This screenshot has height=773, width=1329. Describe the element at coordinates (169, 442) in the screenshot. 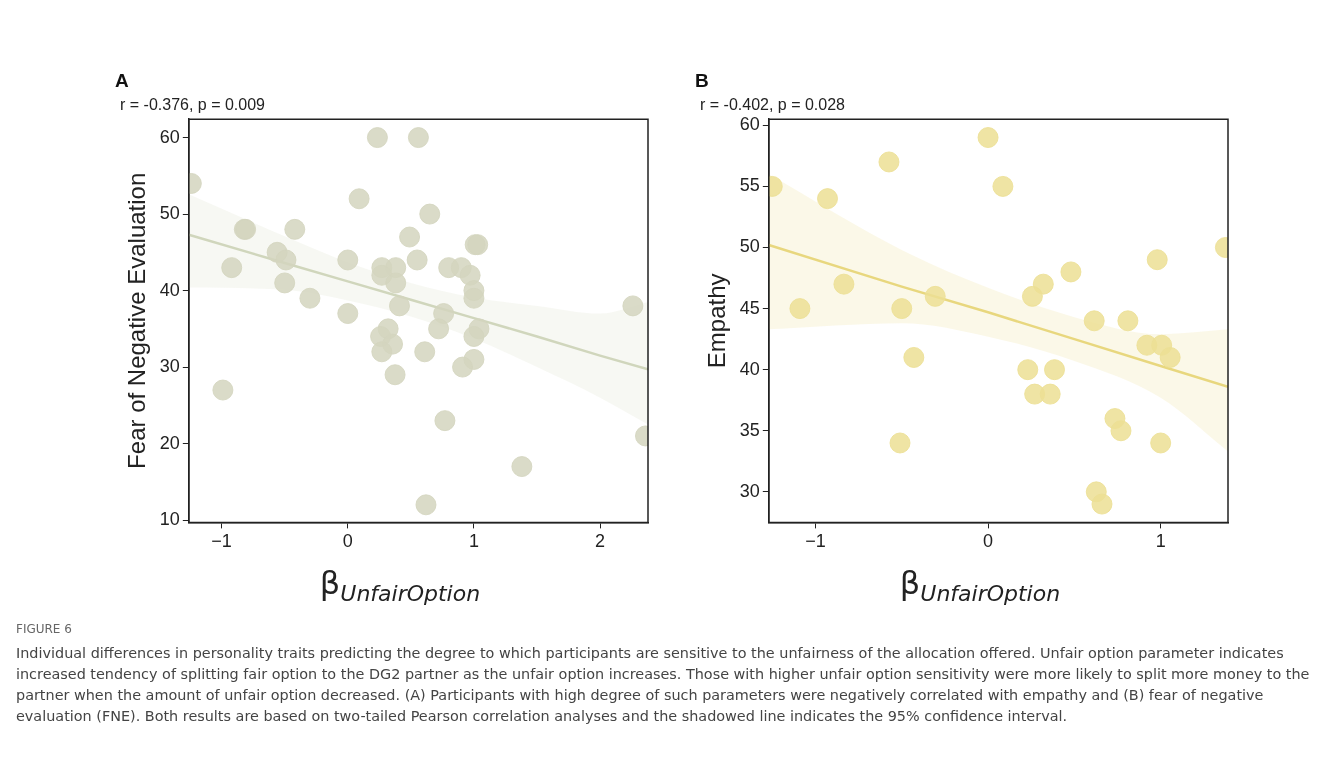

I see `y-tick-label: 20` at that location.